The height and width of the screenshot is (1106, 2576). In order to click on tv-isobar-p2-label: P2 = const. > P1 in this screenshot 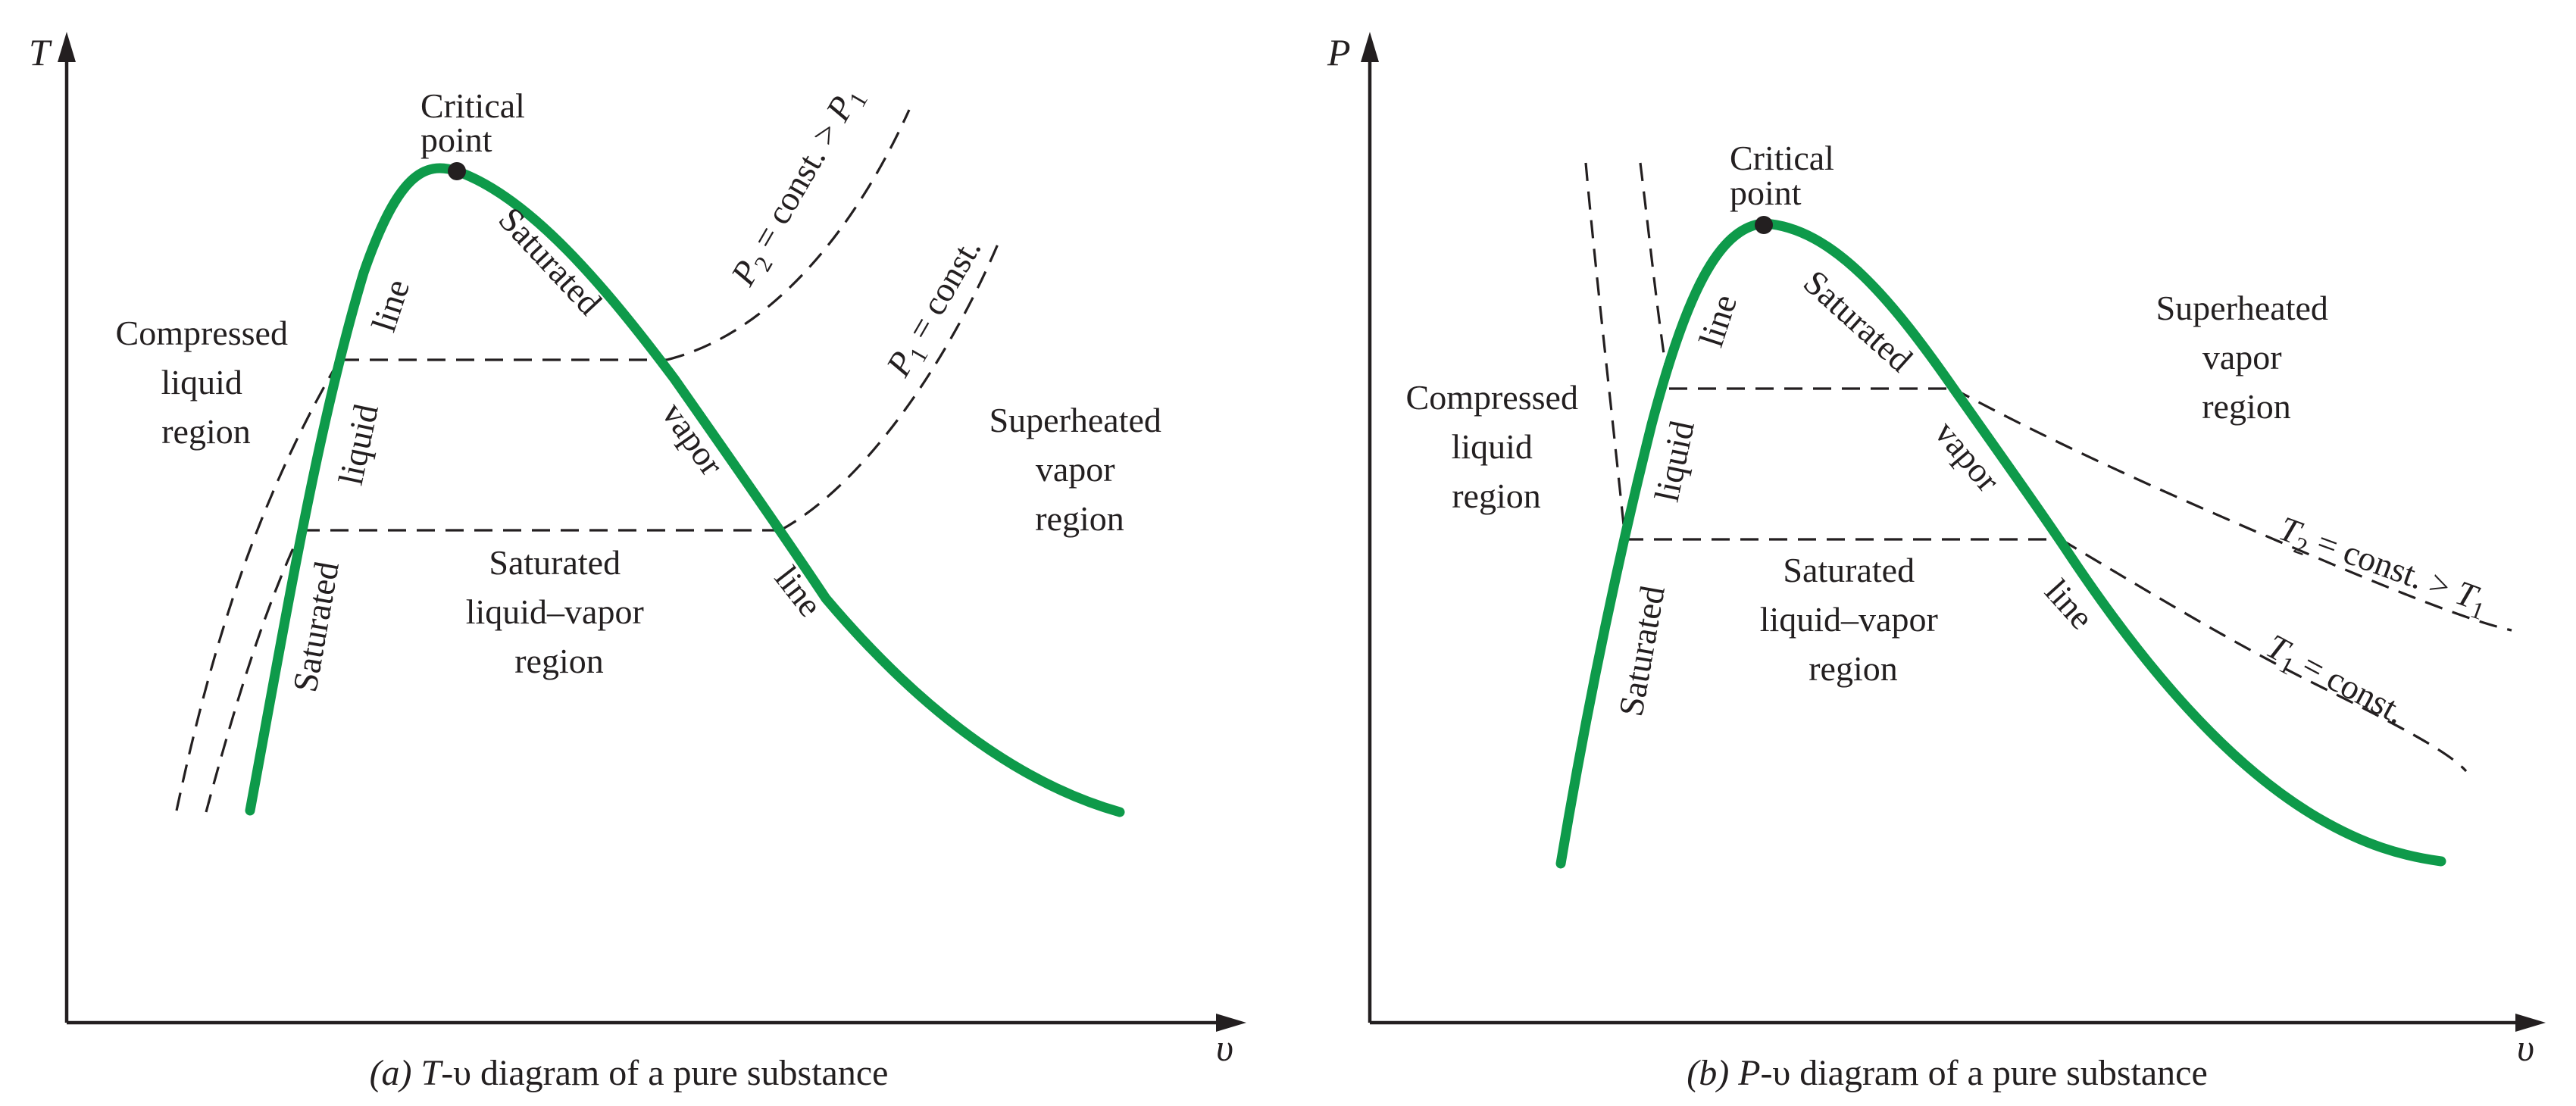, I will do `click(798, 187)`.